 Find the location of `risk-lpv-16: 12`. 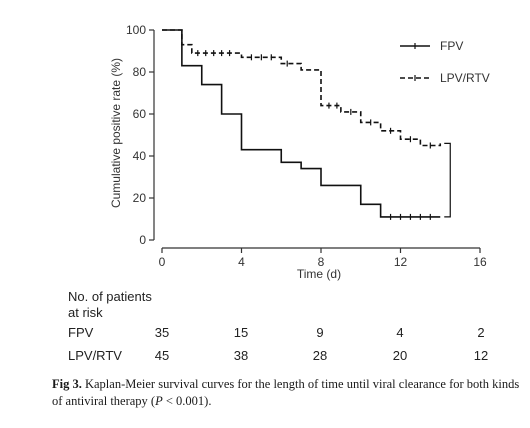

risk-lpv-16: 12 is located at coordinates (481, 355).